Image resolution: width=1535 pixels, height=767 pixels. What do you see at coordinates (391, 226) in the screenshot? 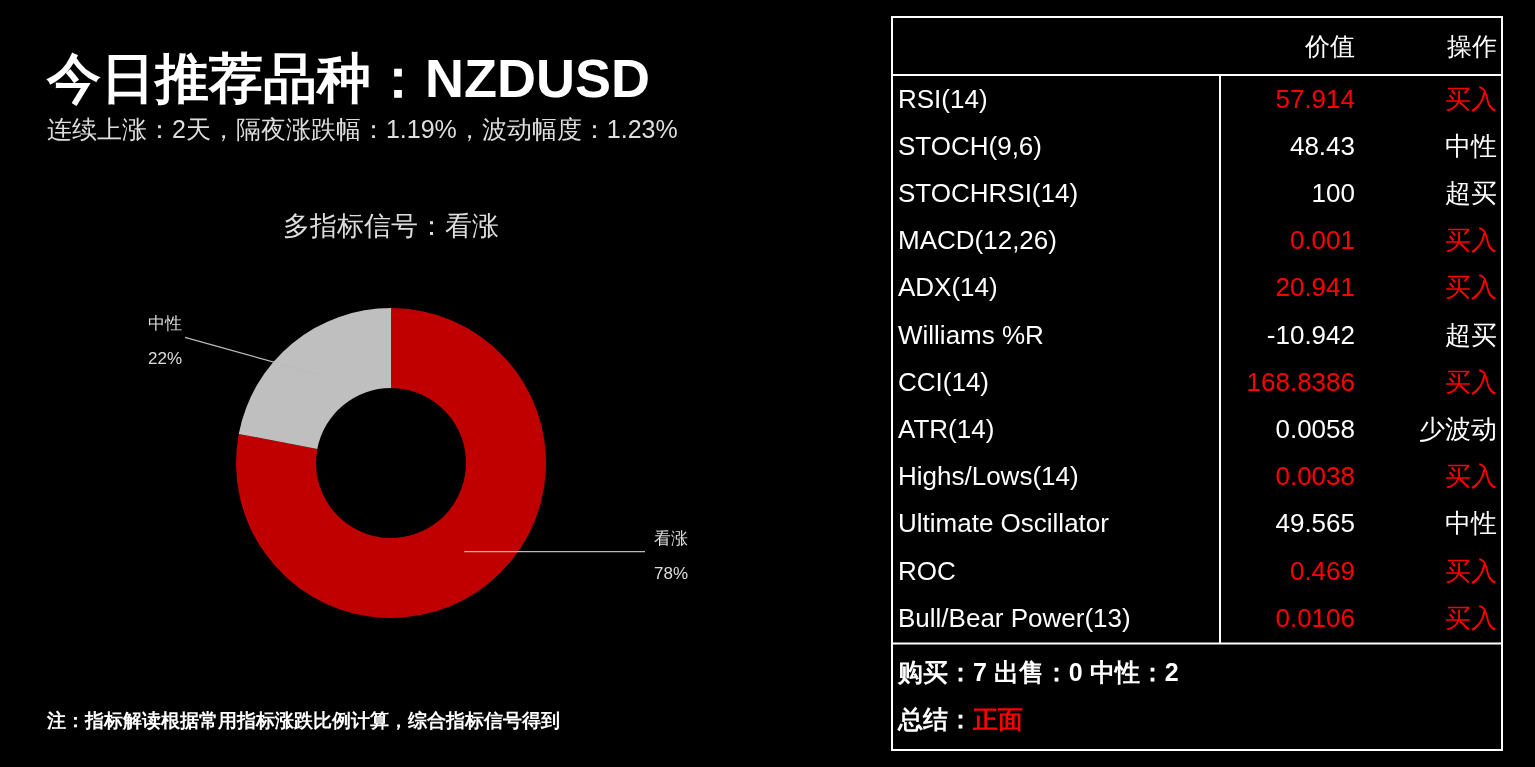
I see `text: 多指标信号：看涨` at bounding box center [391, 226].